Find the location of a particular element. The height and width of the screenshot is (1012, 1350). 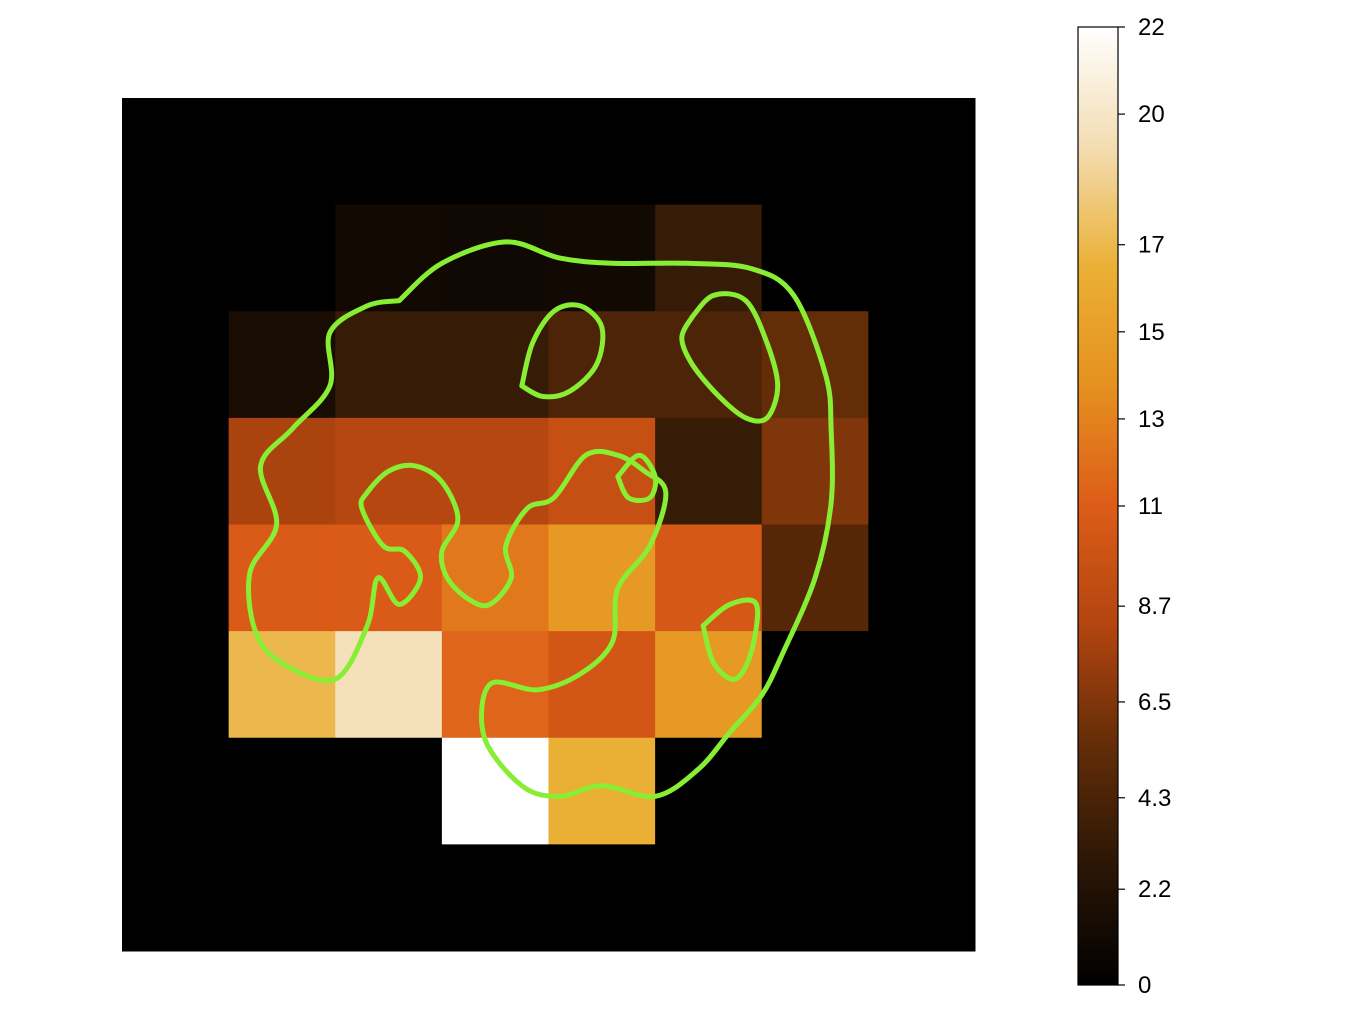

colorbar-scale is located at coordinates (1098, 506).